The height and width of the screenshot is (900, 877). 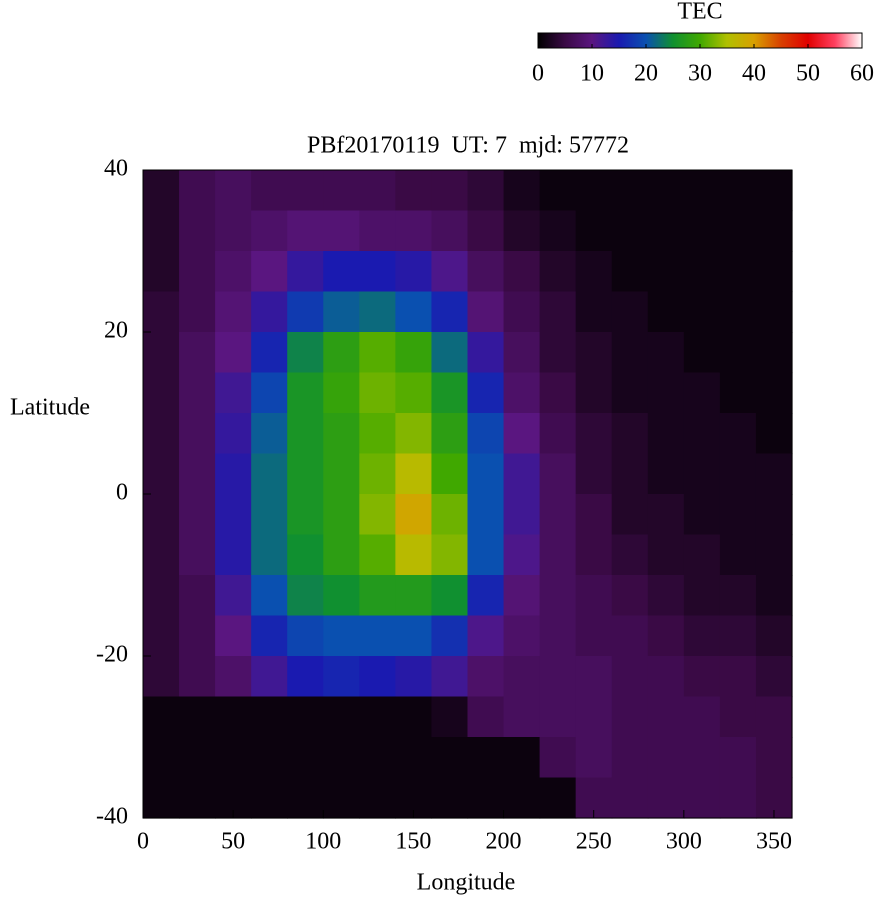 I want to click on y-tick-label: 40, so click(x=116, y=169).